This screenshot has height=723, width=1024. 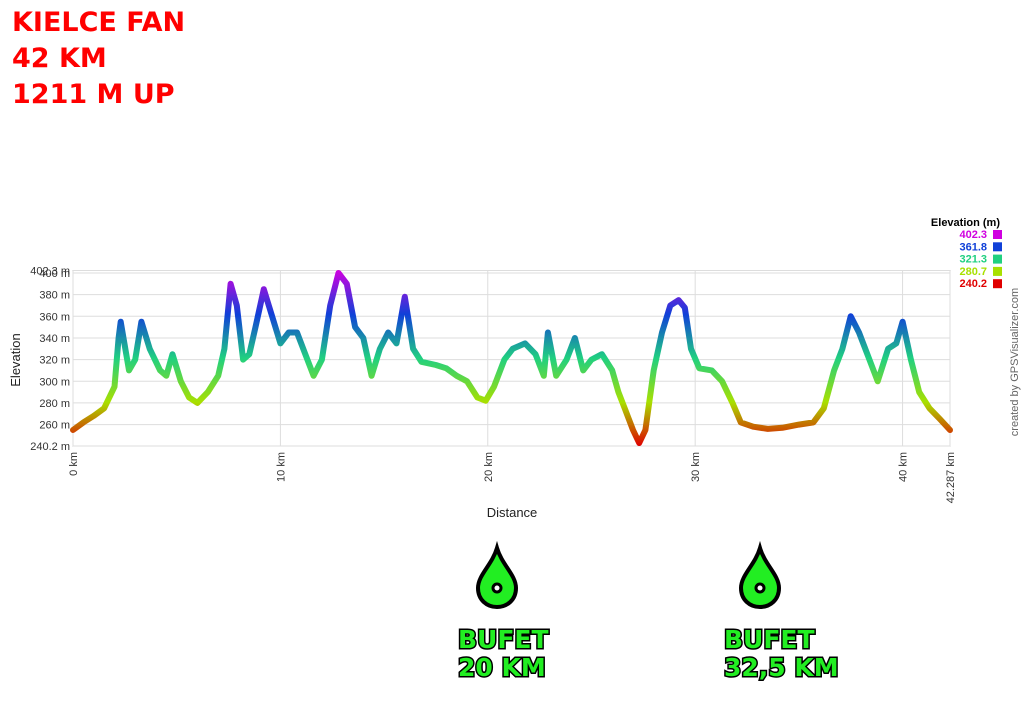 What do you see at coordinates (973, 260) in the screenshot?
I see `legend-label: 321.3` at bounding box center [973, 260].